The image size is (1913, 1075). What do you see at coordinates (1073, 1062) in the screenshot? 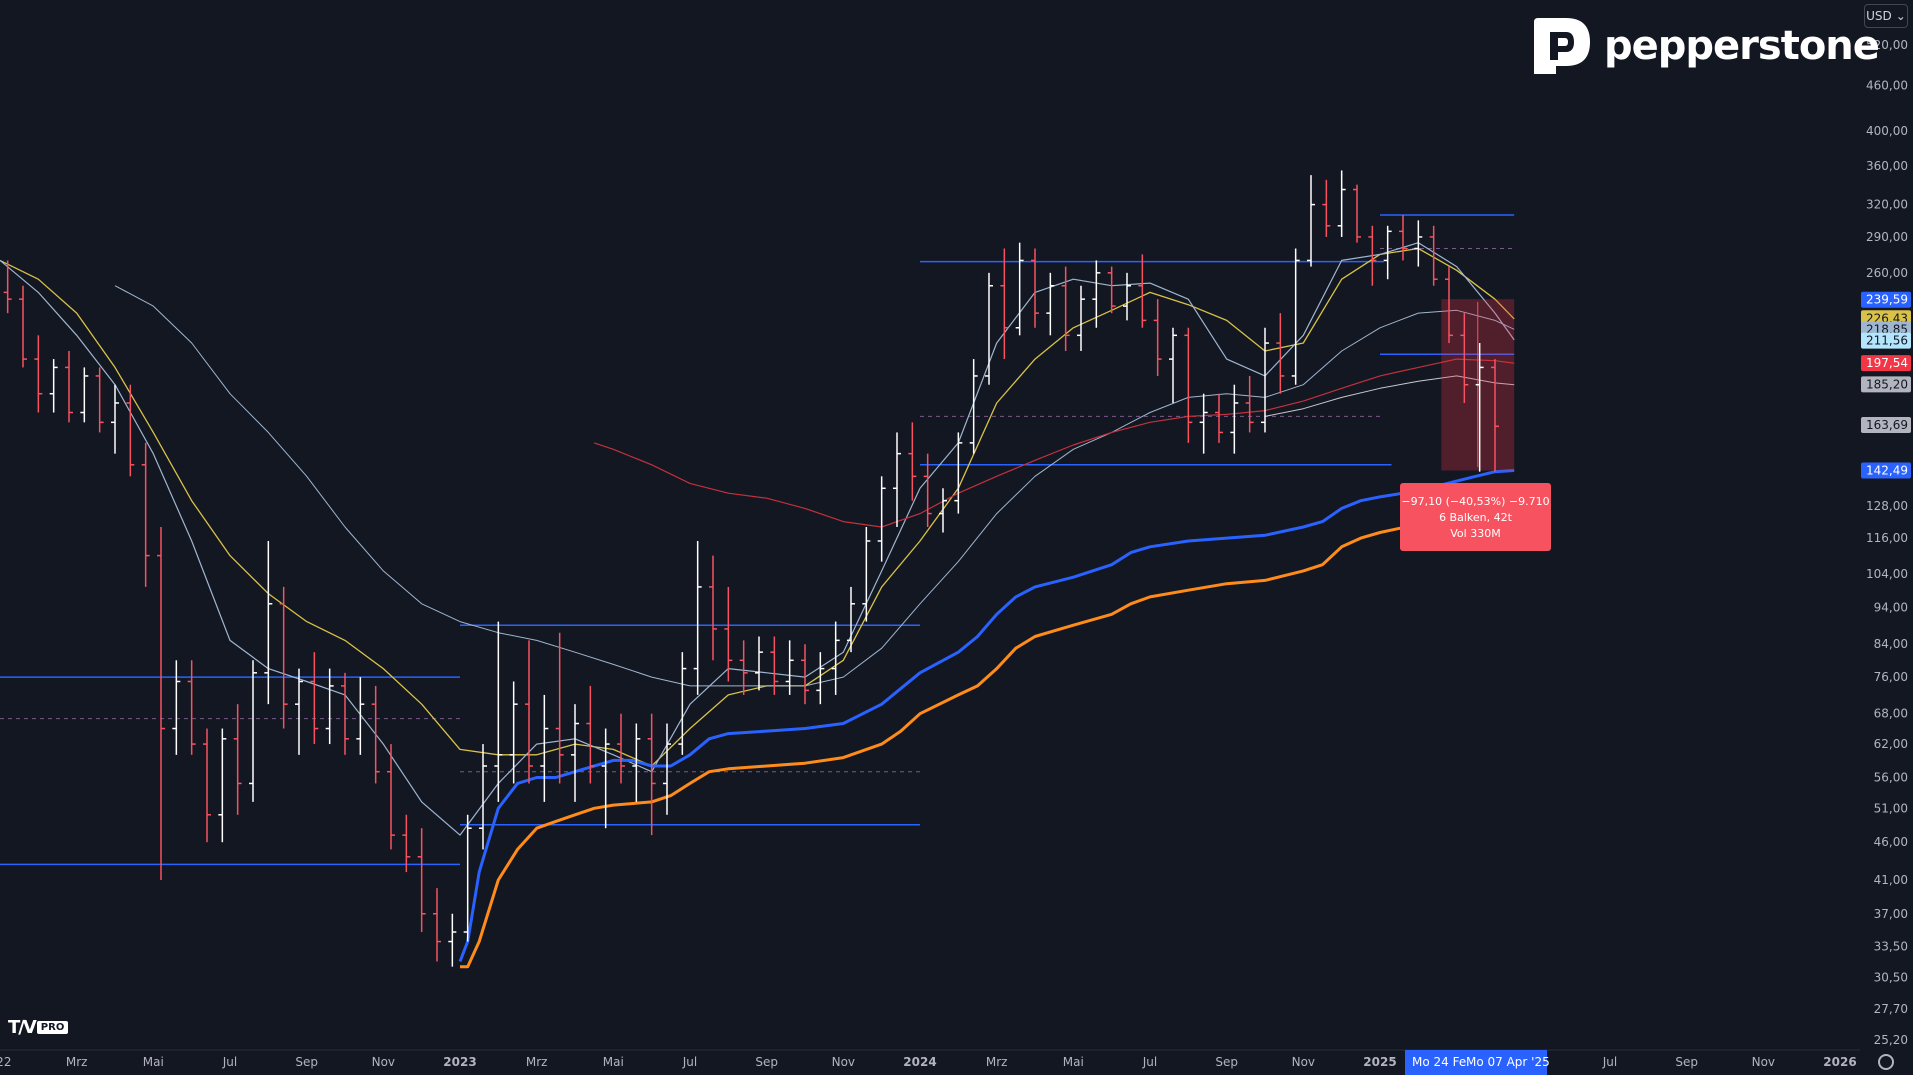
I see `x-tick-label: Mai` at bounding box center [1073, 1062].